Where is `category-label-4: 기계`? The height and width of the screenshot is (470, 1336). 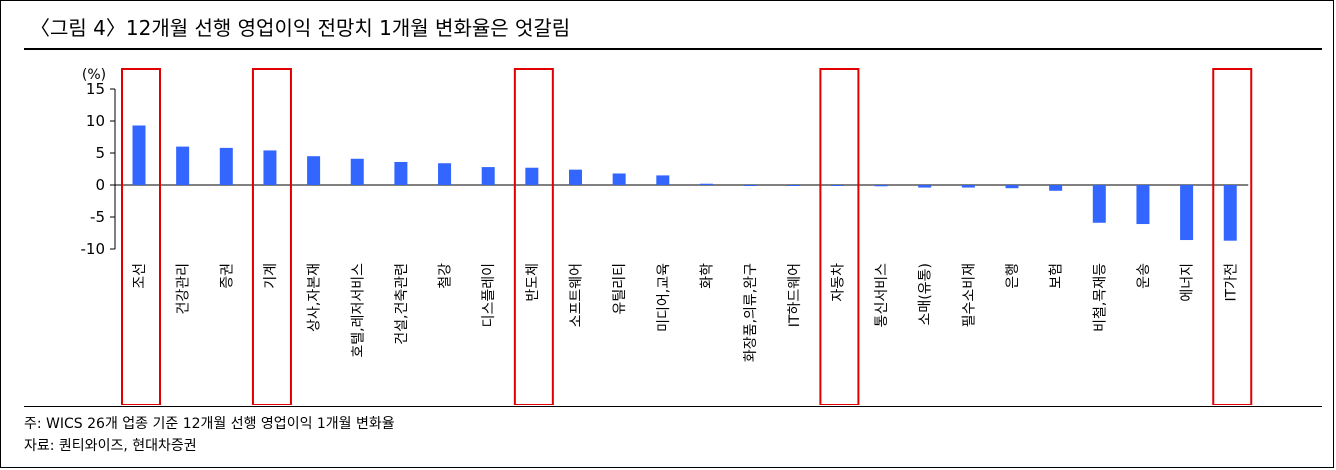 category-label-4: 기계 is located at coordinates (271, 276).